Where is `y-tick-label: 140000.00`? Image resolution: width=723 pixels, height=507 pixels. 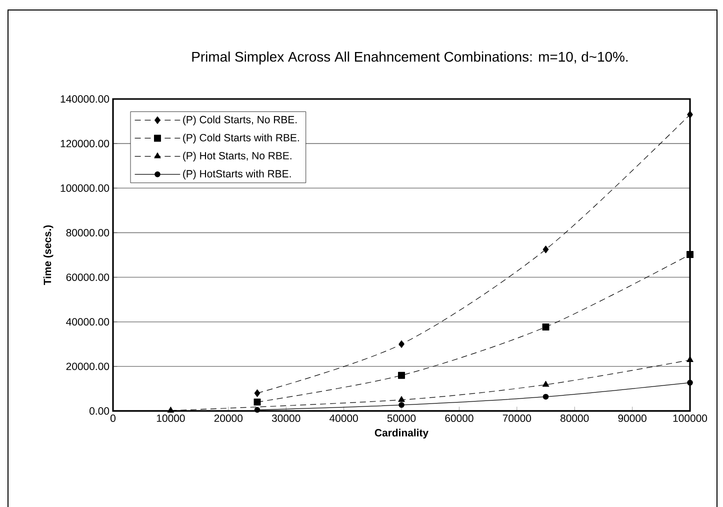 y-tick-label: 140000.00 is located at coordinates (85, 99).